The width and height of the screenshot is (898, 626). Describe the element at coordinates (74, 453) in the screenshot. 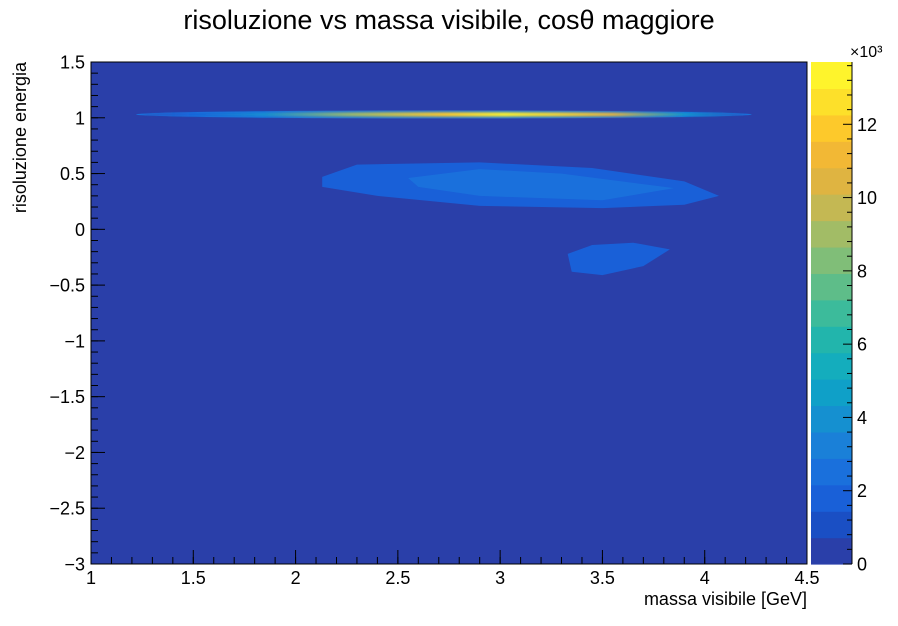

I see `y-tick-label: −2` at that location.